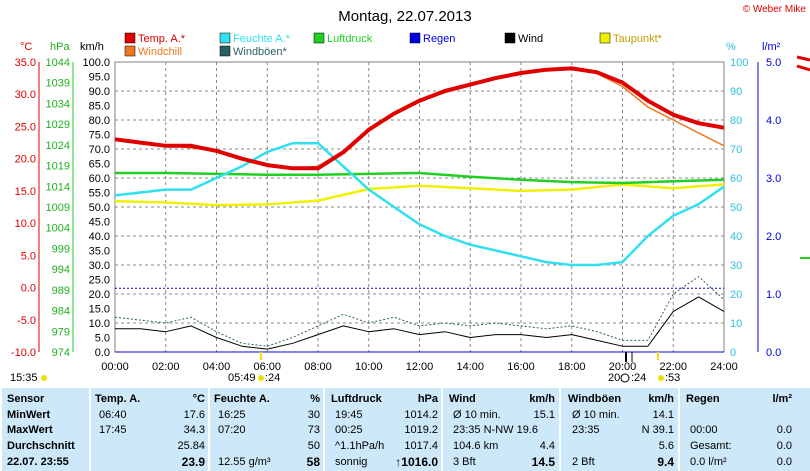 The image size is (810, 471). What do you see at coordinates (225, 51) in the screenshot?
I see `legend-swatch` at bounding box center [225, 51].